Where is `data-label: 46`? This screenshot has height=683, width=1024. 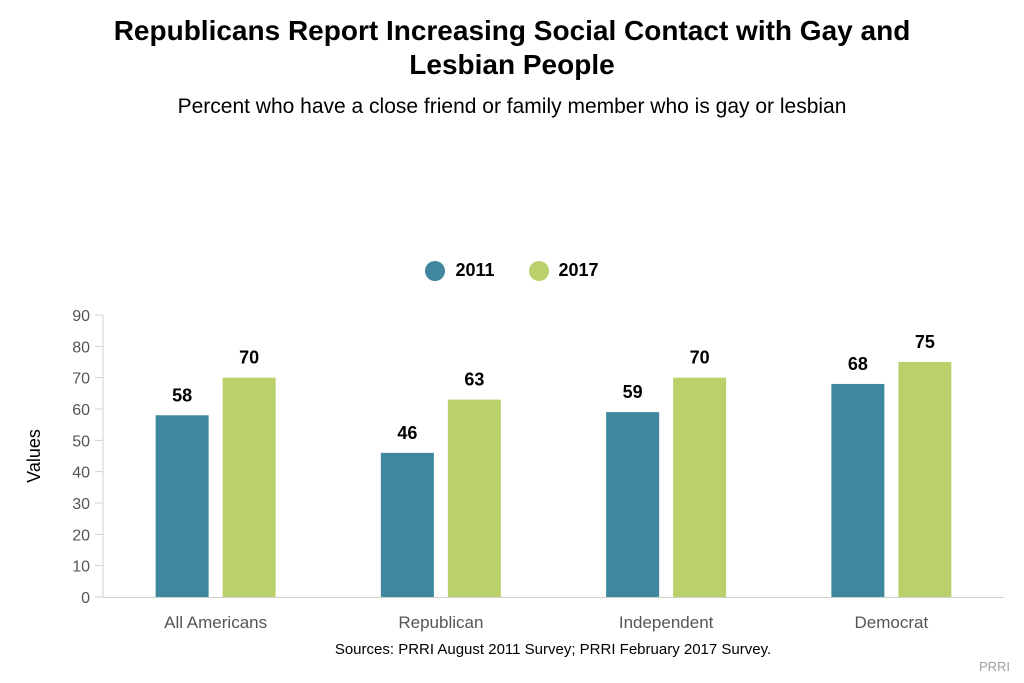 data-label: 46 is located at coordinates (407, 433).